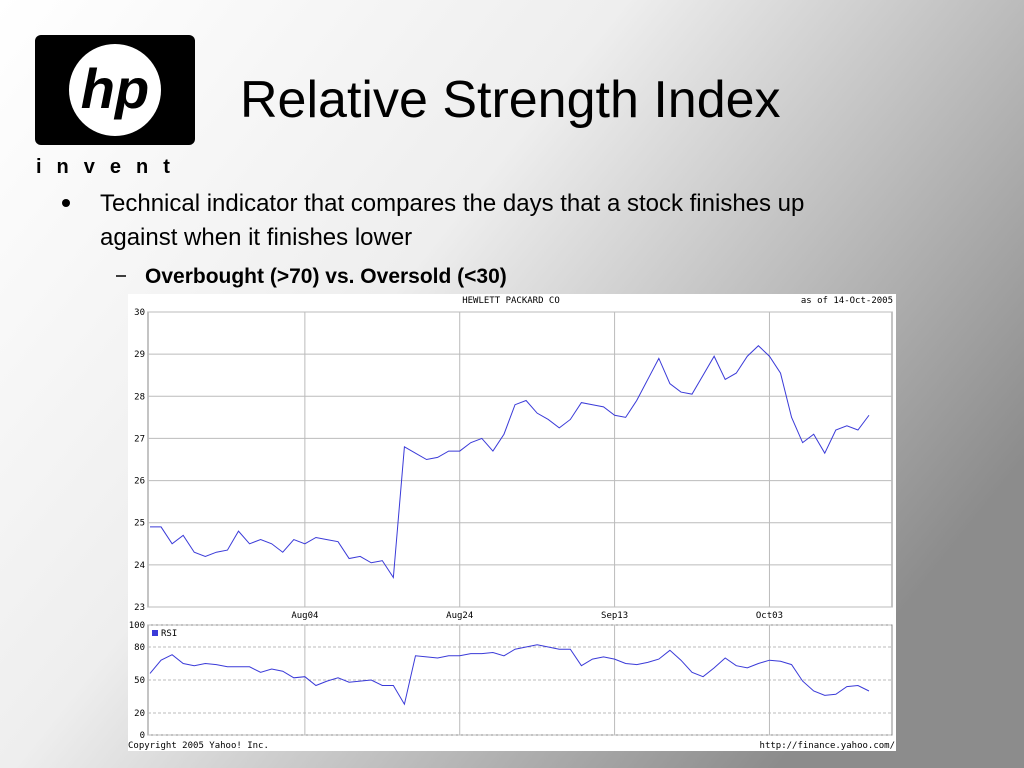 Image resolution: width=1024 pixels, height=768 pixels. What do you see at coordinates (614, 616) in the screenshot?
I see `x-tick-label: Sep13` at bounding box center [614, 616].